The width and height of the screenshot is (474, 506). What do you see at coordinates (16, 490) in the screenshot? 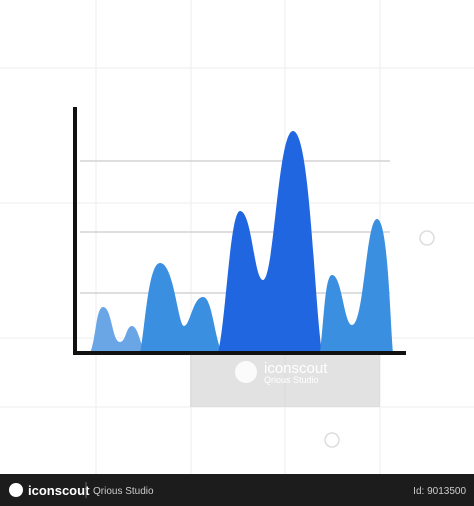
I see `footer-logo` at bounding box center [16, 490].